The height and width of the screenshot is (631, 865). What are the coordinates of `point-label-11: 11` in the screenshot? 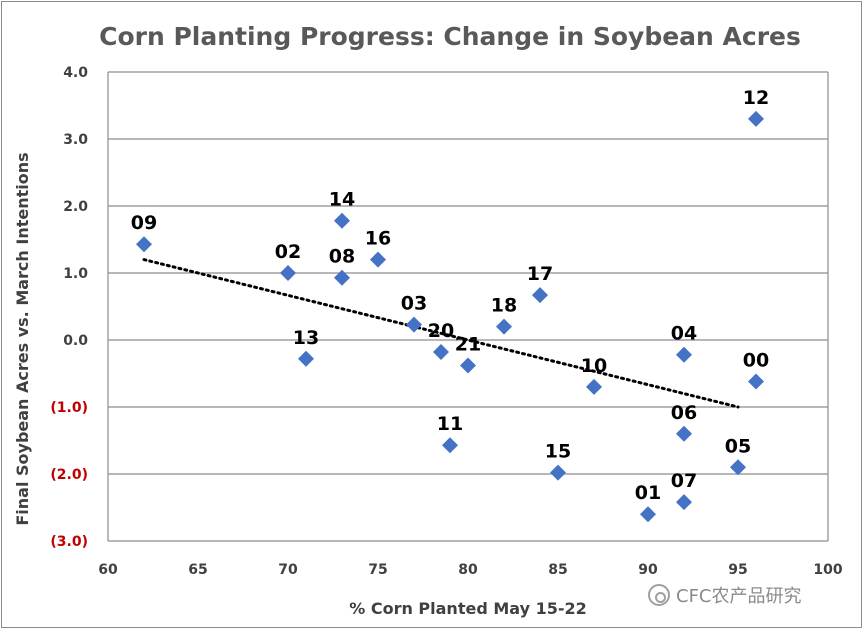 It's located at (450, 424).